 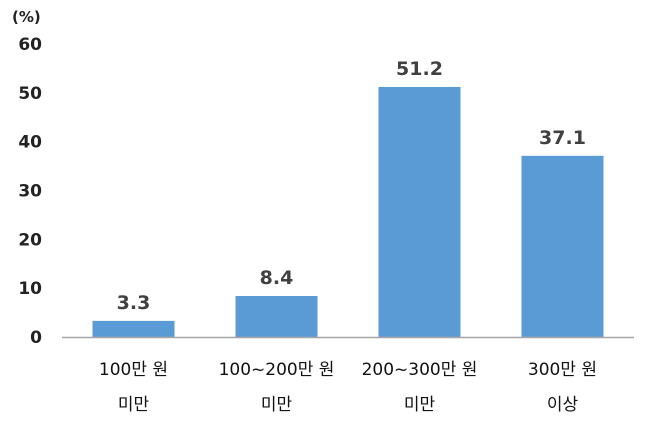 What do you see at coordinates (26, 17) in the screenshot?
I see `y-axis-unit-label: (%)` at bounding box center [26, 17].